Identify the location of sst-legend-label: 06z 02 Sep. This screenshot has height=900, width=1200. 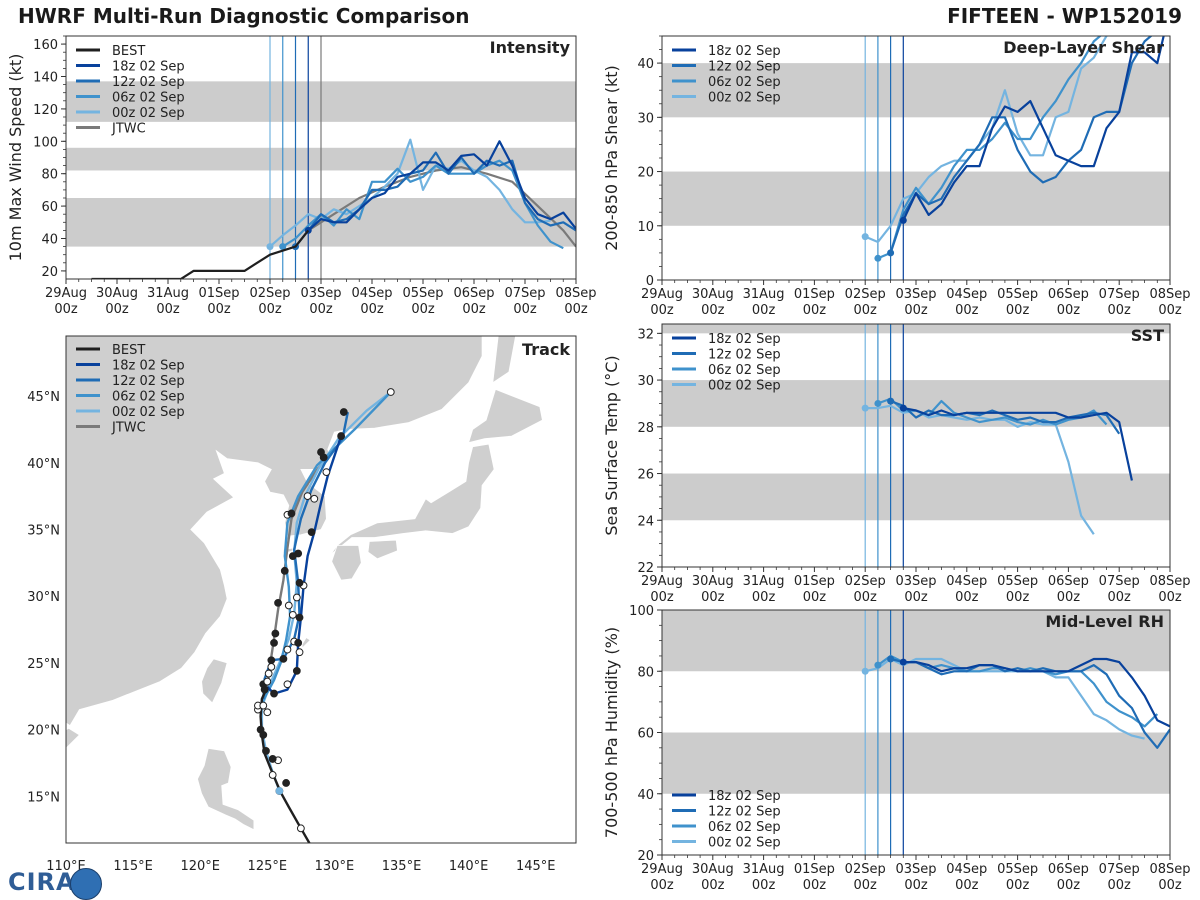
(744, 370).